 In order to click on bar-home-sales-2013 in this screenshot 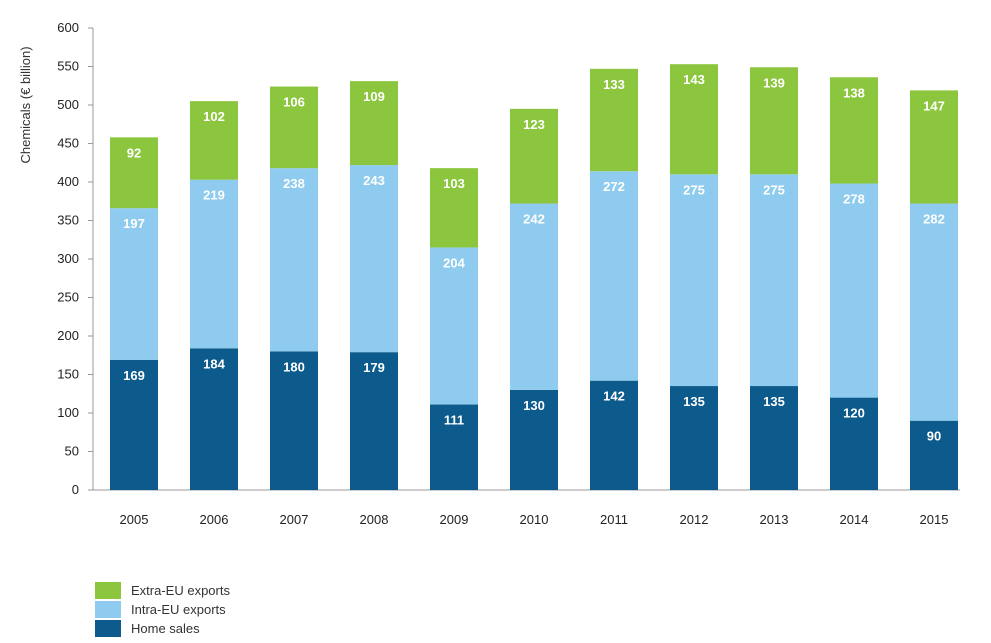, I will do `click(774, 438)`.